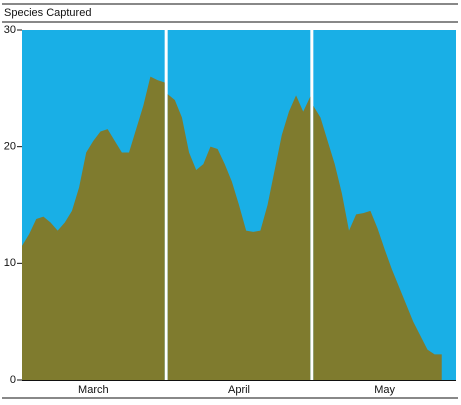 Image resolution: width=461 pixels, height=405 pixels. Describe the element at coordinates (93, 390) in the screenshot. I see `x-tick-label: March` at that location.